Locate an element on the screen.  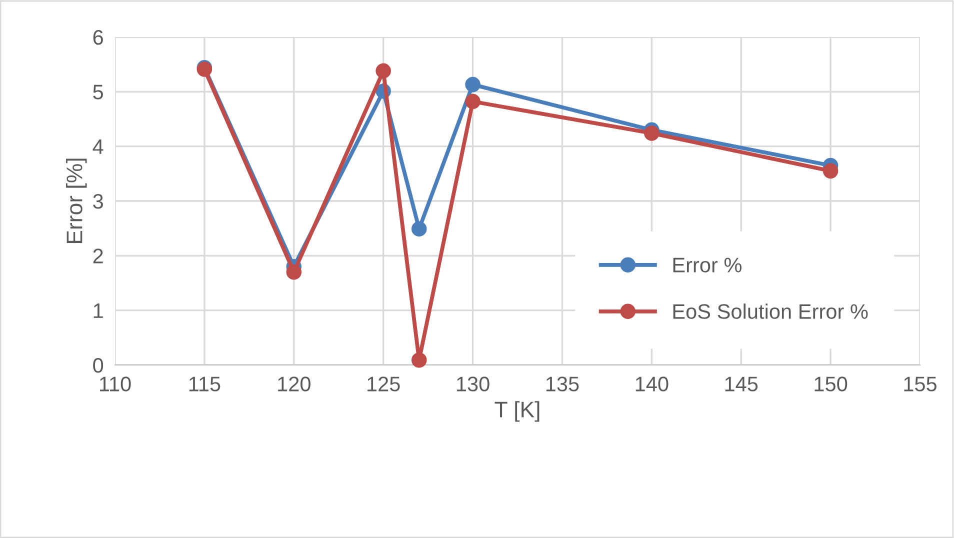
legend-label: EoS Solution Error % is located at coordinates (770, 311).